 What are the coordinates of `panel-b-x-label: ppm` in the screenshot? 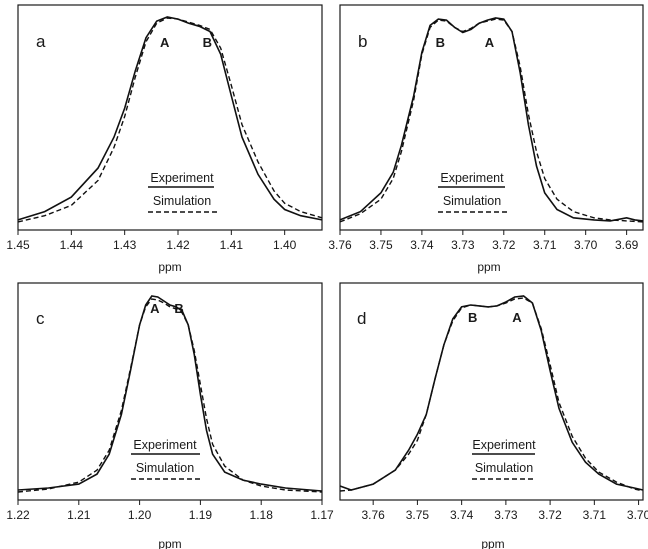 It's located at (488, 267).